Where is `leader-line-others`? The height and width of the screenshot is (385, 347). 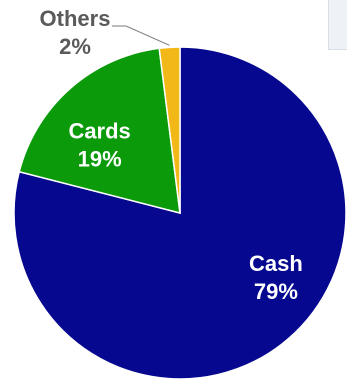 leader-line-others is located at coordinates (141, 35).